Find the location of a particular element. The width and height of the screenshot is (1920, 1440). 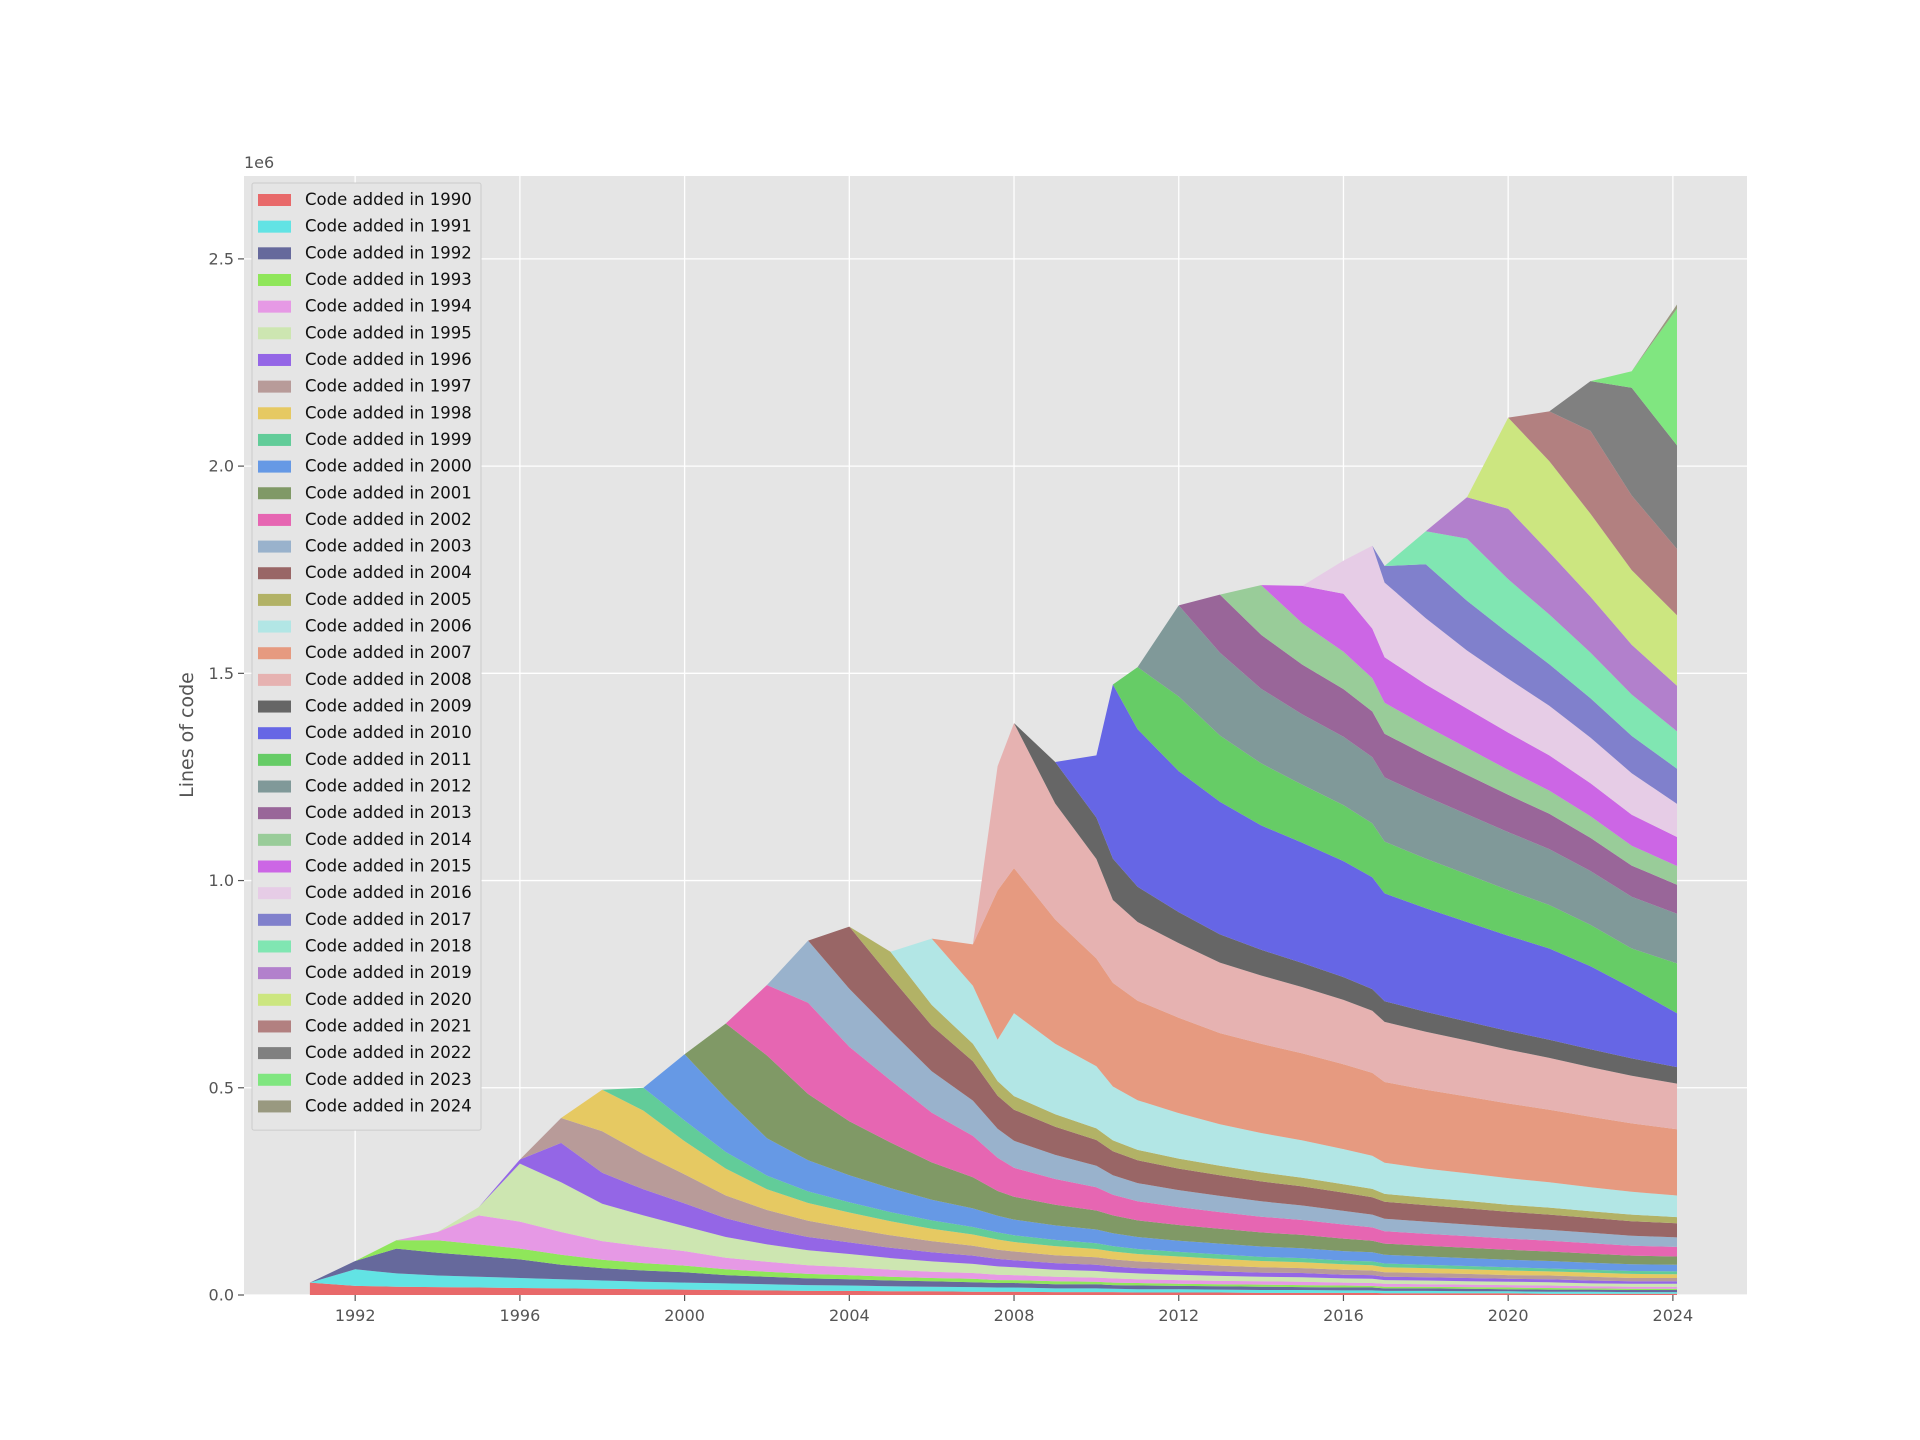

y-tick-label: 2.0 is located at coordinates (221, 466).